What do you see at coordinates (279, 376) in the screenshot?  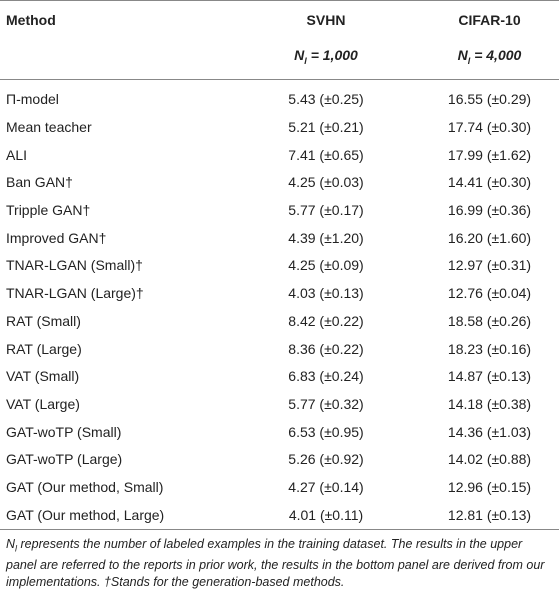 I see `table-row: VAT (Small) 6.83 (±0.24) 14.87 (±0.13)` at bounding box center [279, 376].